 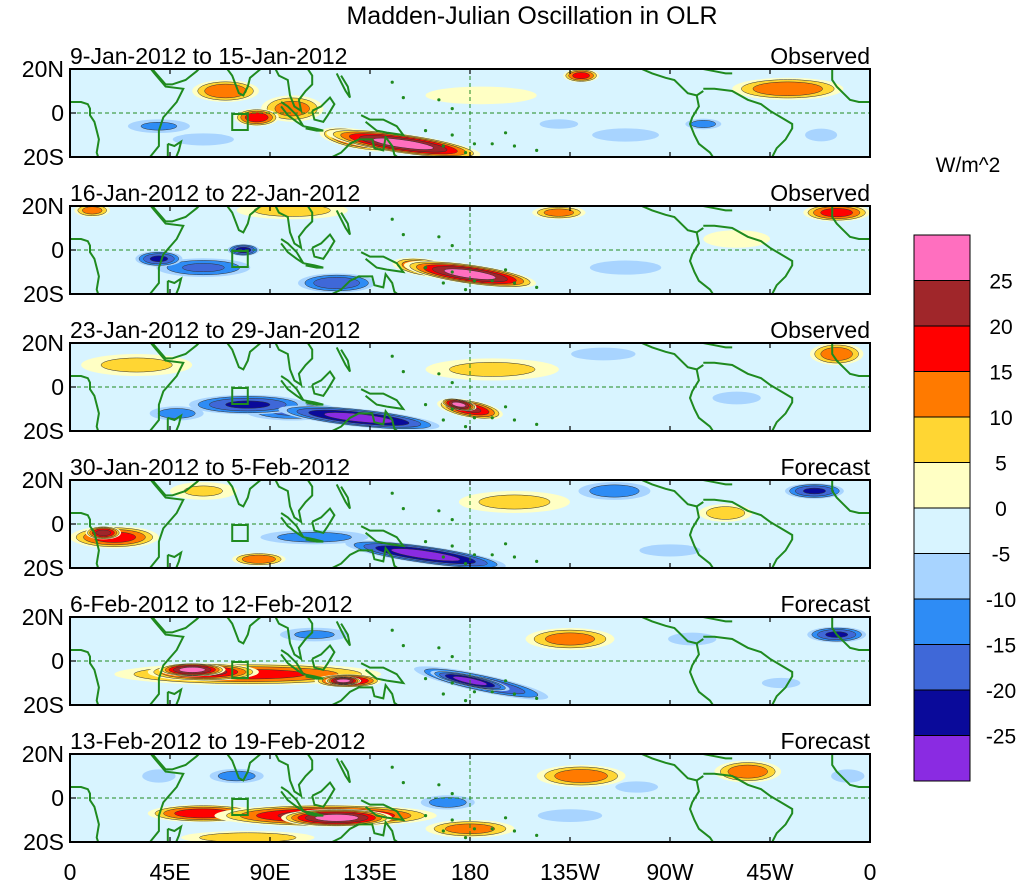 I want to click on colorbar-tick-label: -5, so click(x=1001, y=555).